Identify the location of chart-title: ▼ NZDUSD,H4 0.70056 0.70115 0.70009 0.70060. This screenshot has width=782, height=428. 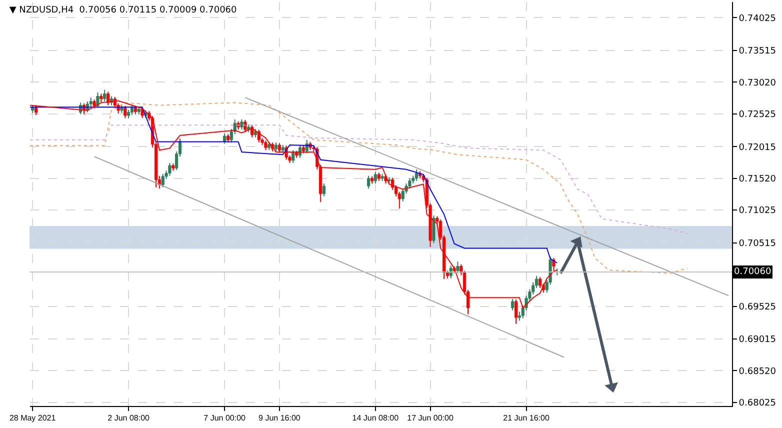
(123, 11).